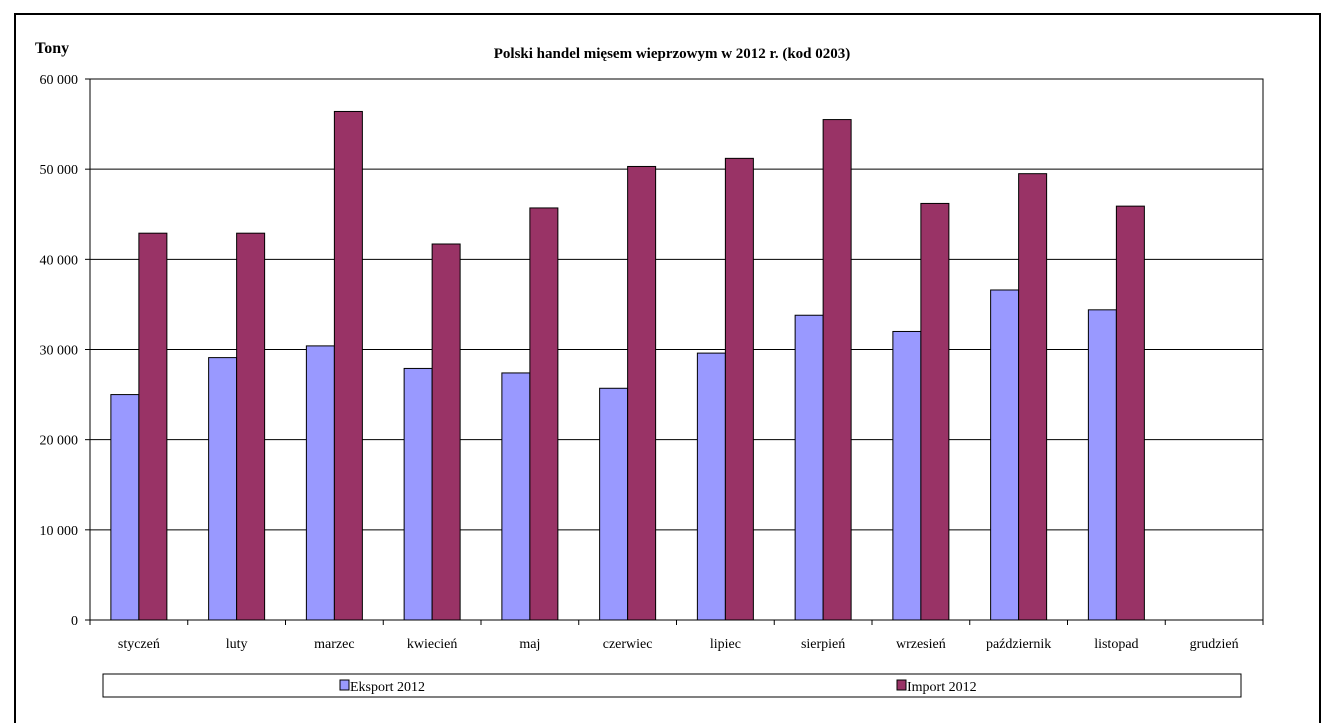 This screenshot has width=1334, height=723. I want to click on legend-import-label: Import 2012, so click(942, 687).